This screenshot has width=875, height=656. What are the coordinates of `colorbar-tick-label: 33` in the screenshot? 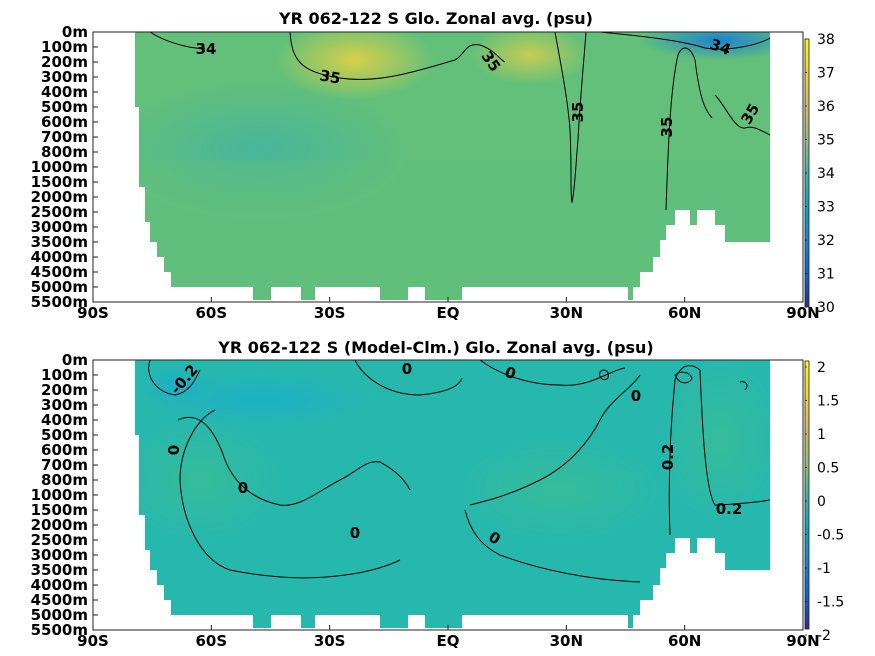 It's located at (826, 208).